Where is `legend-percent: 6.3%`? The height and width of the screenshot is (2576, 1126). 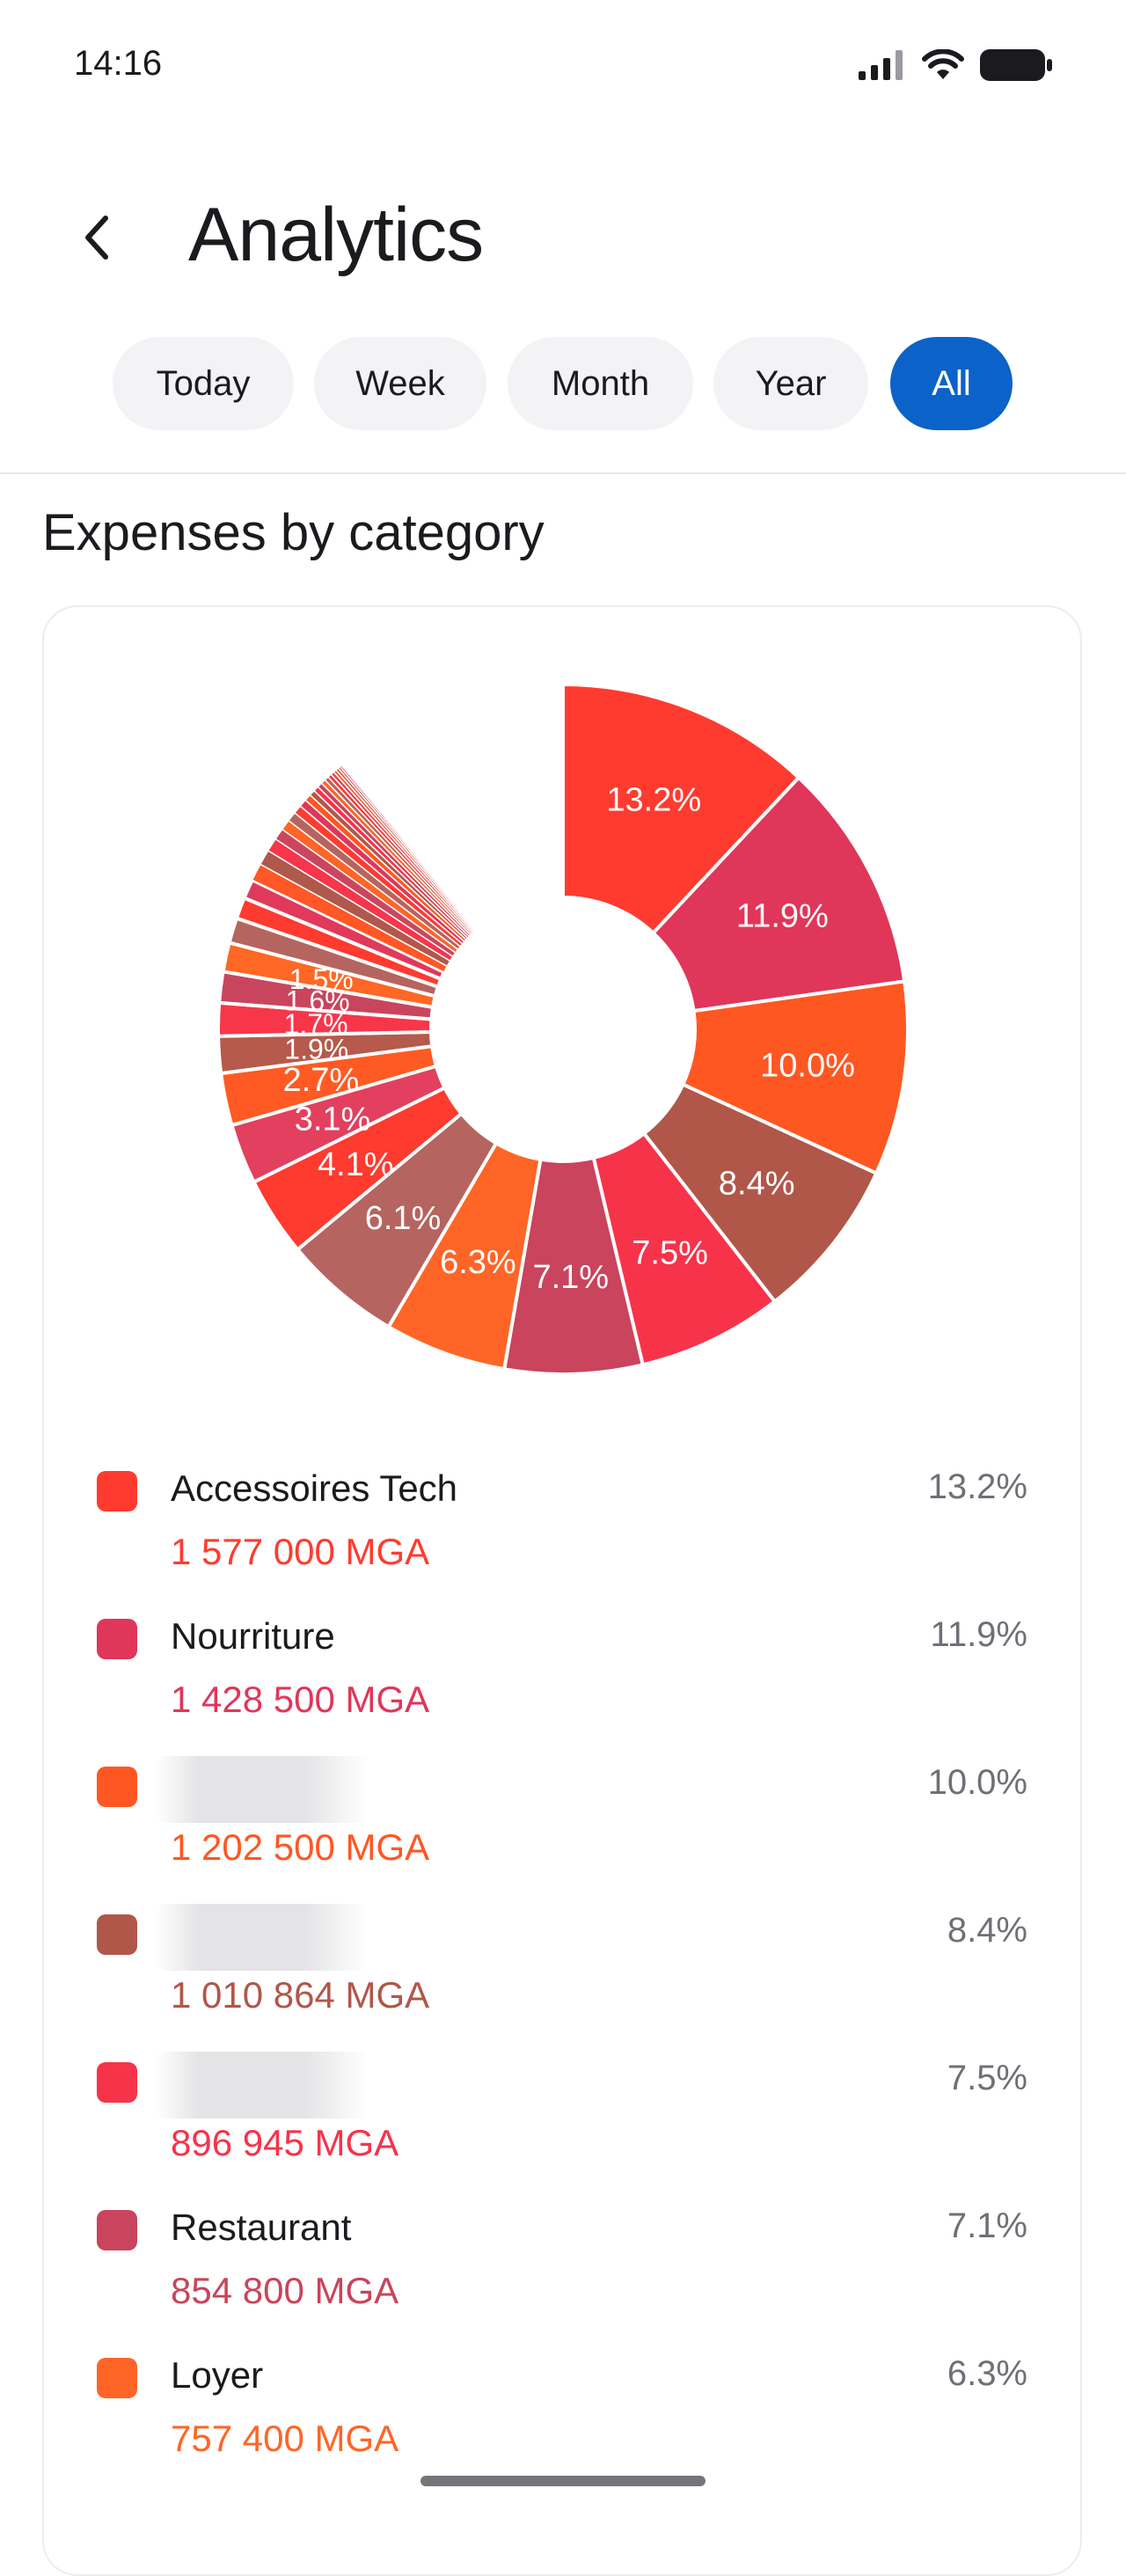 legend-percent: 6.3% is located at coordinates (987, 2373).